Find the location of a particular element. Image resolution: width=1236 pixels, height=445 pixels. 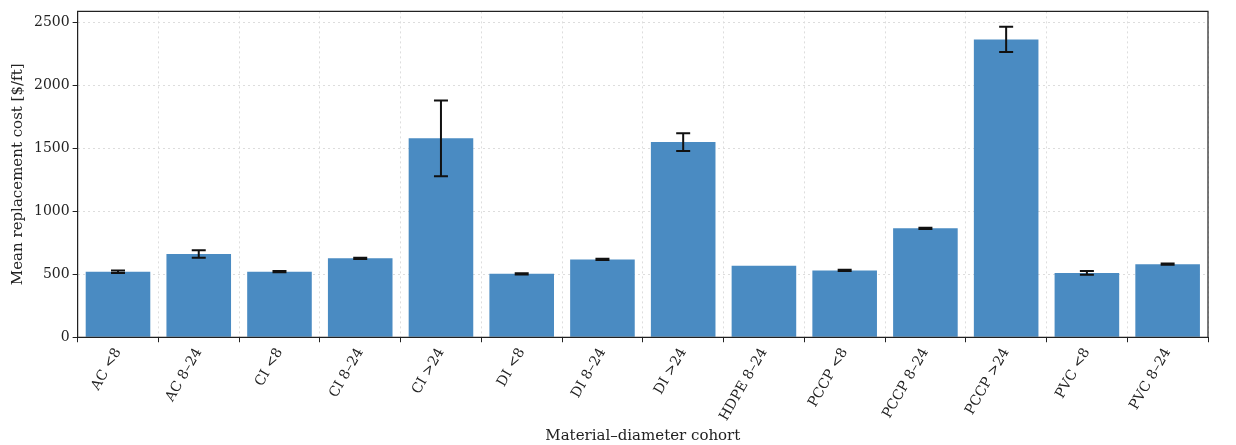

y-tick-label: 1000 is located at coordinates (51, 209).